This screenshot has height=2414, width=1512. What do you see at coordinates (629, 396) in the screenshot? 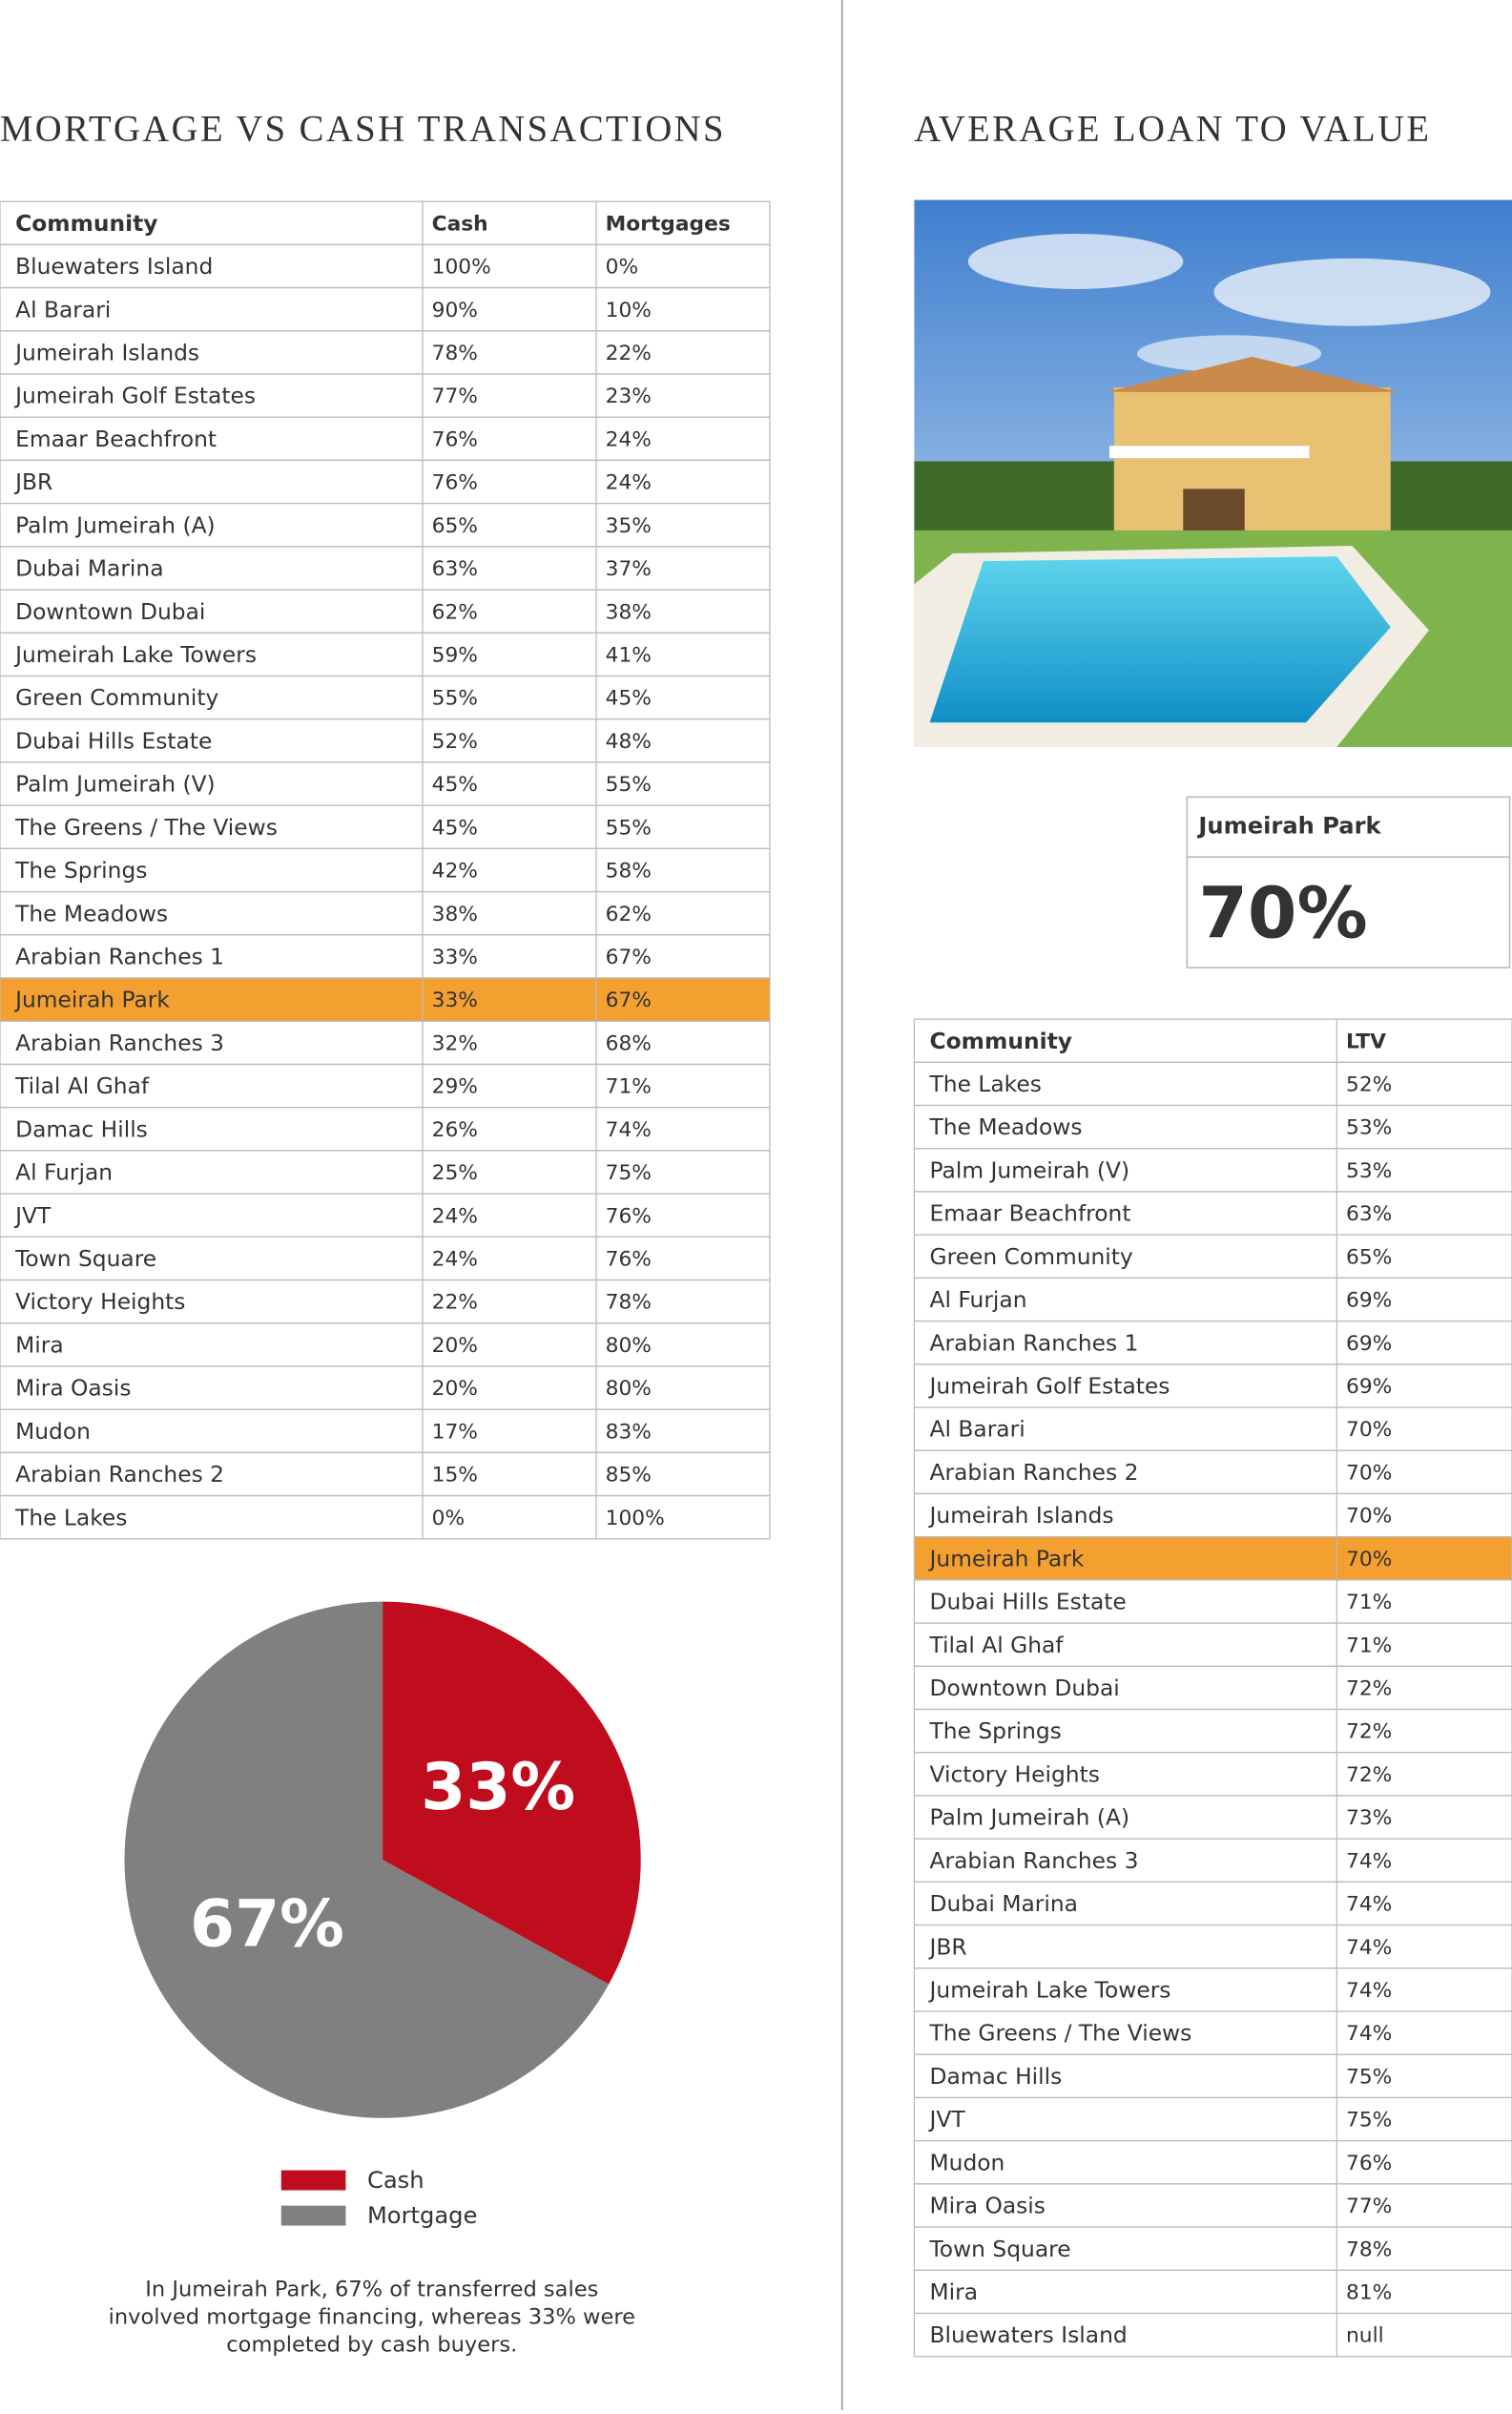
I see `table-cell: 23%` at bounding box center [629, 396].